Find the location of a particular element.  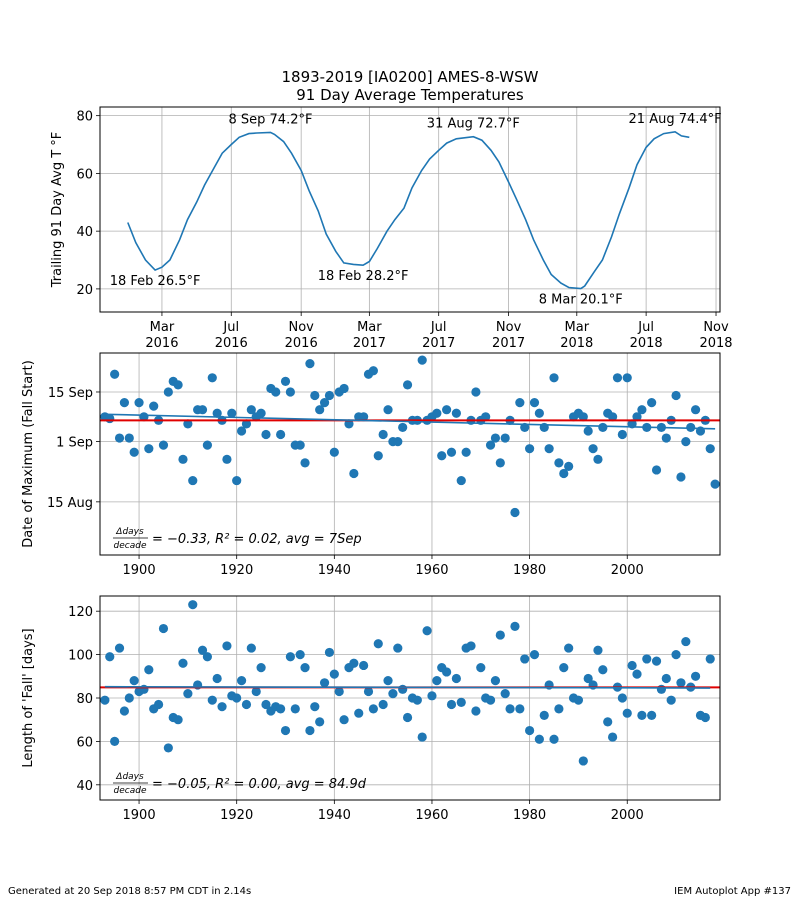

annotation: 31 Aug 72.7°F is located at coordinates (473, 124).